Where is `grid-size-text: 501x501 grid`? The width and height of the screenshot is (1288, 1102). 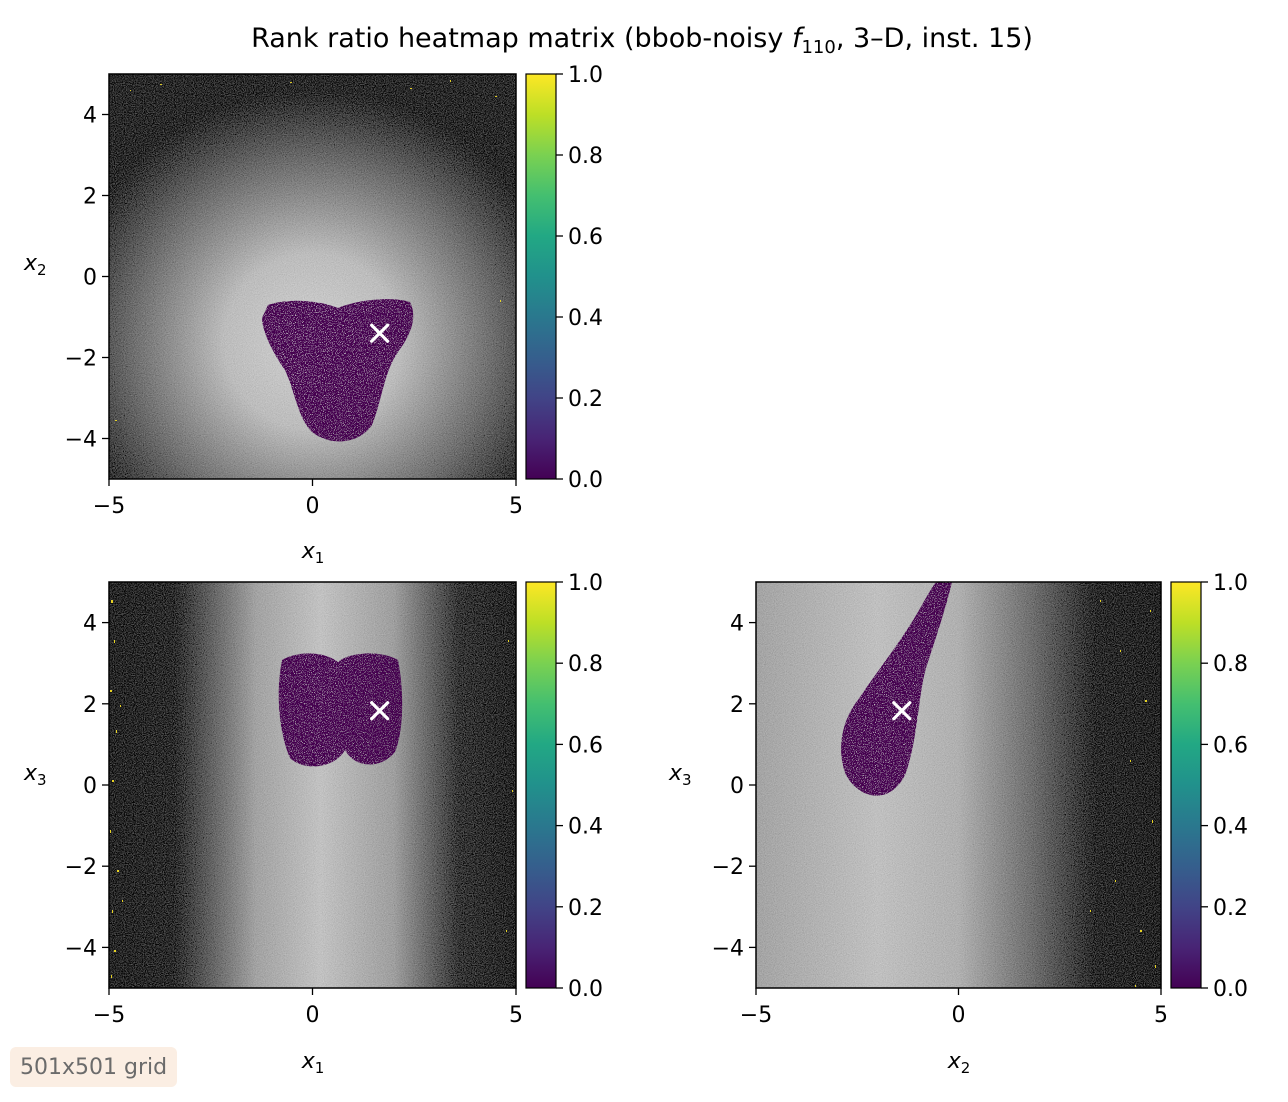
grid-size-text: 501x501 grid is located at coordinates (94, 1067).